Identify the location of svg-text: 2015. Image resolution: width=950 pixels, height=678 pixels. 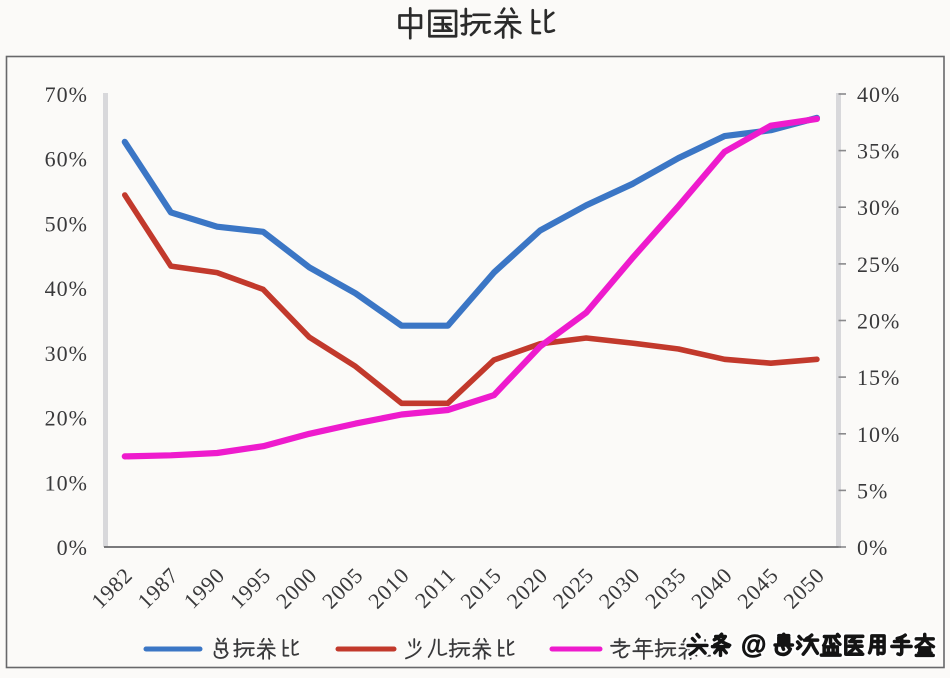
(480, 587).